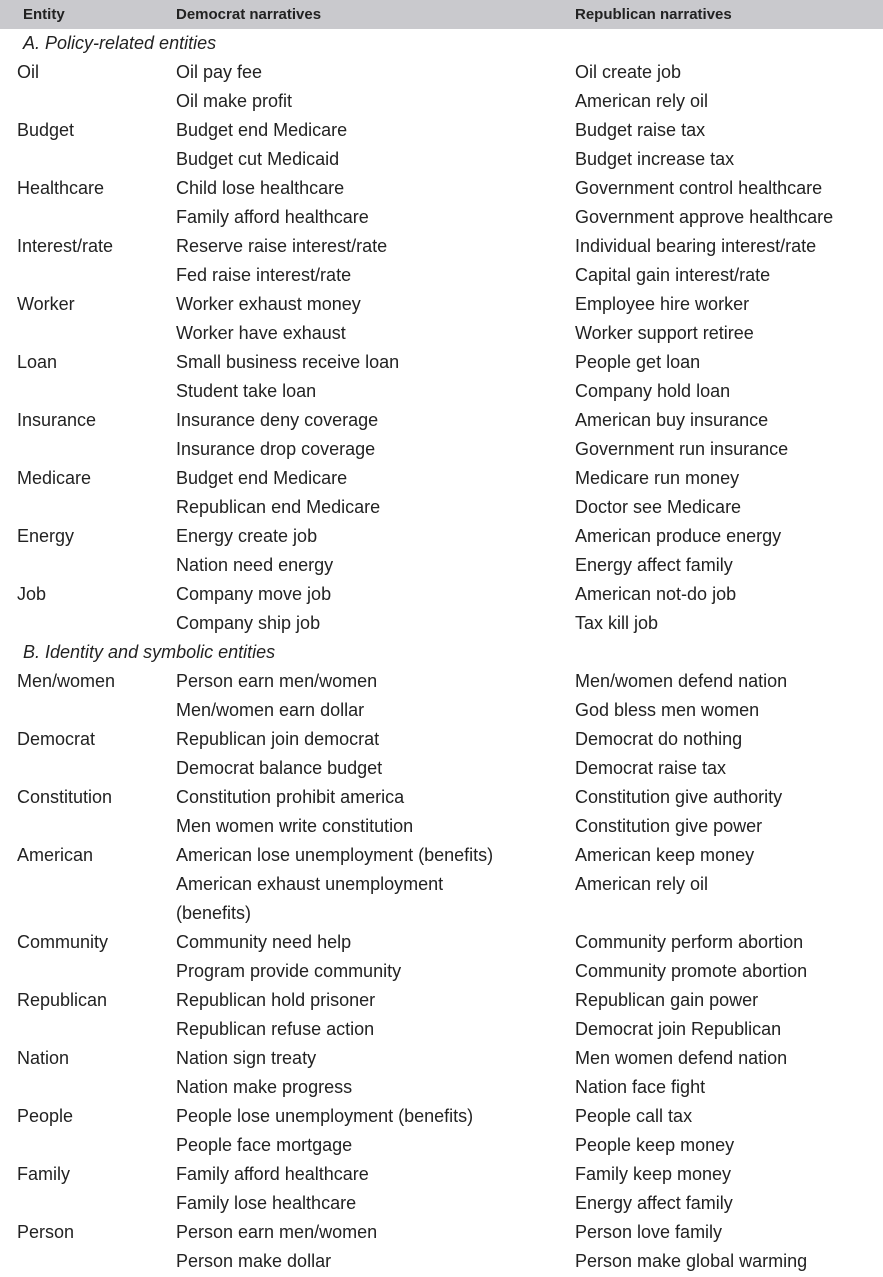 This screenshot has width=883, height=1277. Describe the element at coordinates (277, 1232) in the screenshot. I see `democrat-cell: Person earn men/women` at that location.